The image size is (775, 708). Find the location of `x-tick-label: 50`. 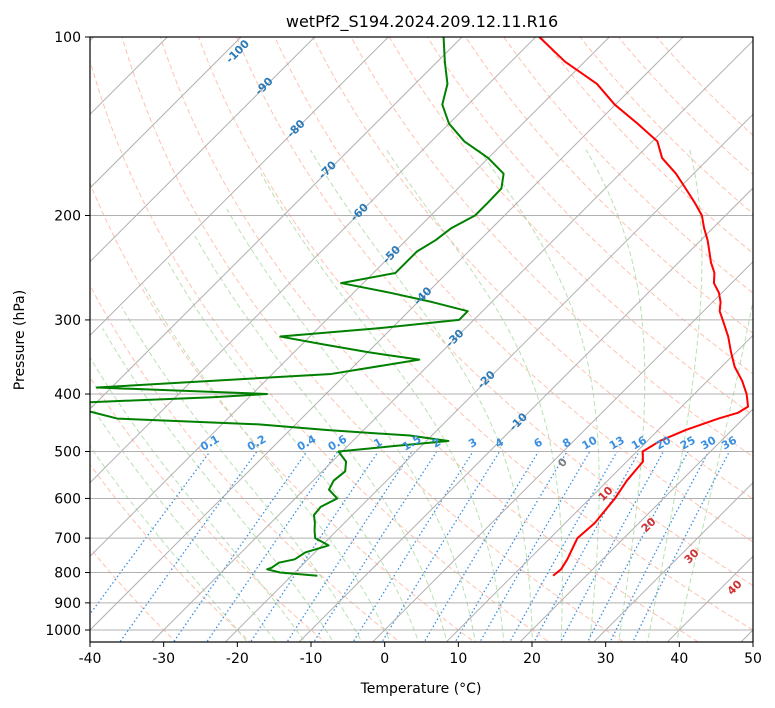

x-tick-label: 50 is located at coordinates (753, 659).